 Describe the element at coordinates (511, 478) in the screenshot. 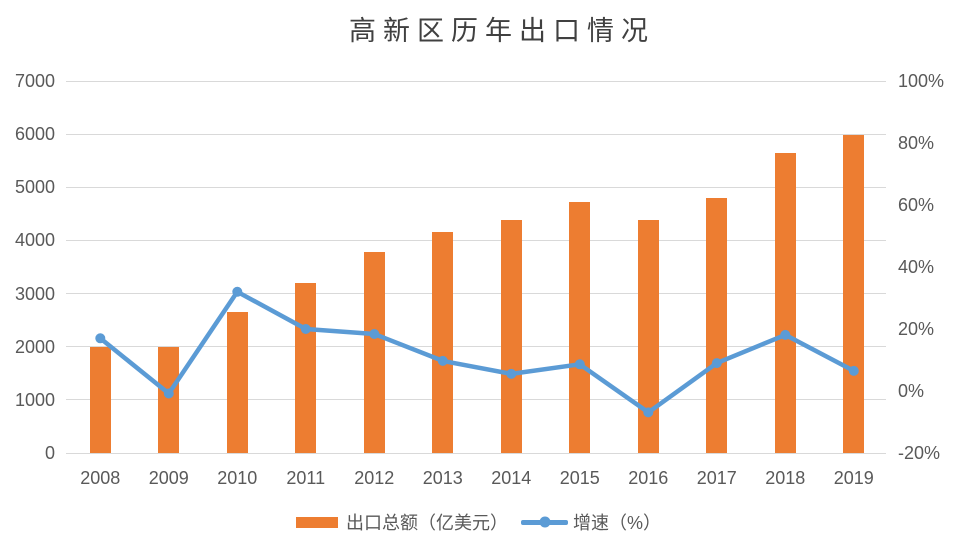

I see `x-axis-label-2014: 2014` at that location.